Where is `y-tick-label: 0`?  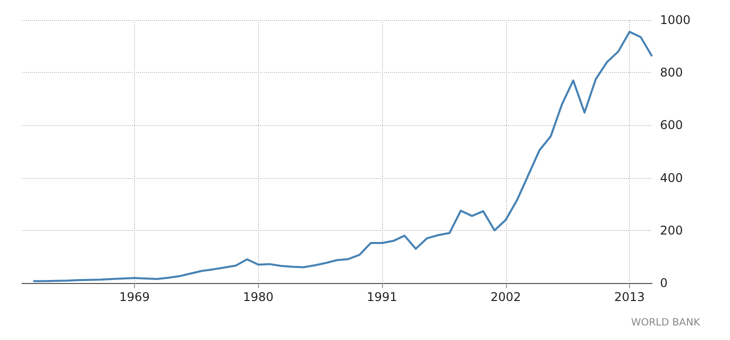 y-tick-label: 0 is located at coordinates (664, 283).